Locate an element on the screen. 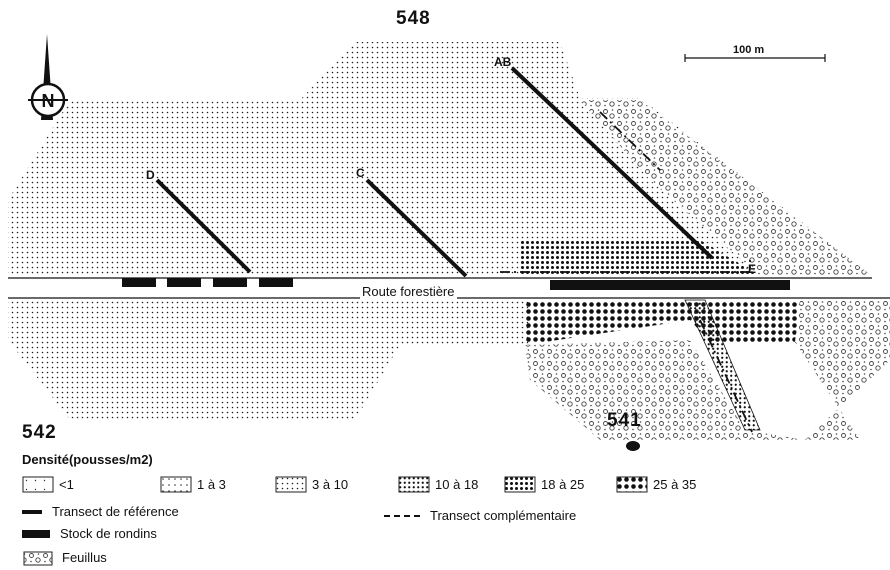  hardwoods-south is located at coordinates (707, 370).